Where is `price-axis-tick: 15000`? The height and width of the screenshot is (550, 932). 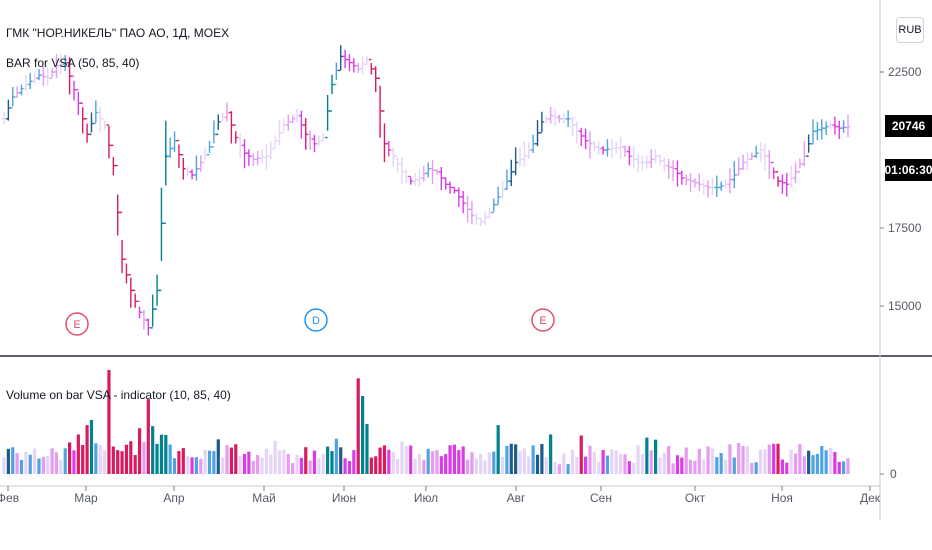 price-axis-tick: 15000 is located at coordinates (905, 306).